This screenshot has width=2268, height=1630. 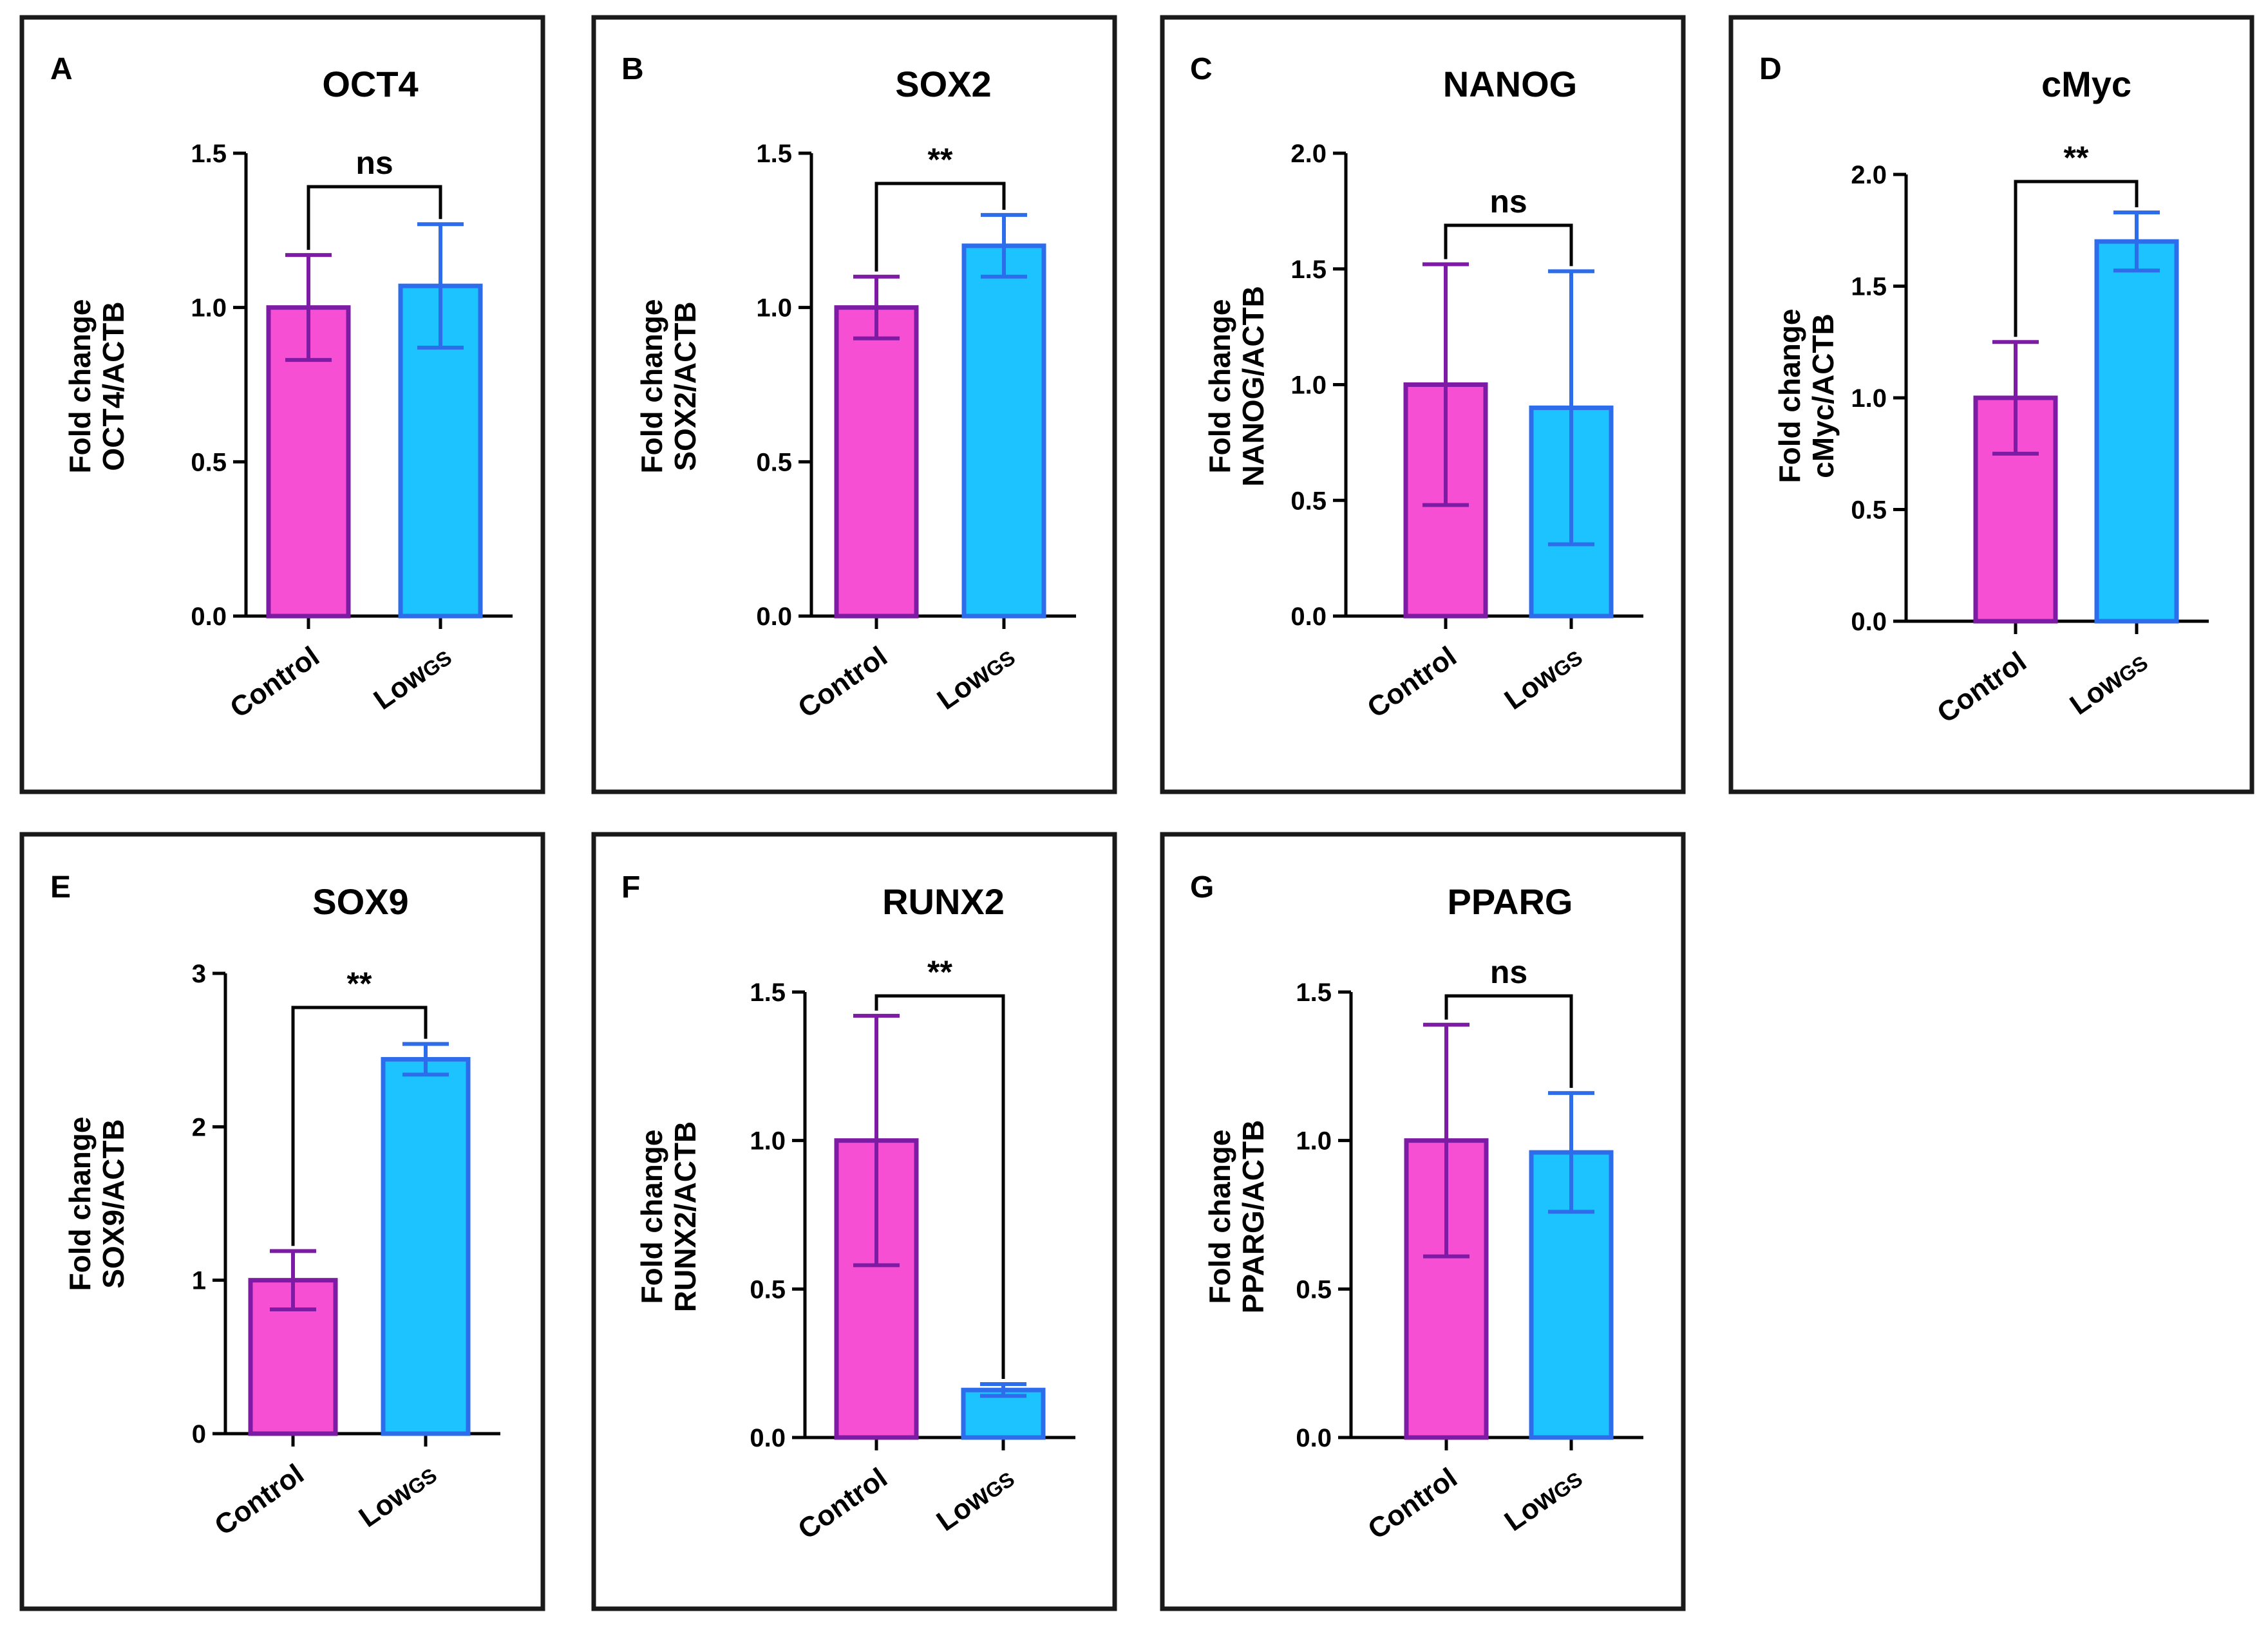 I want to click on chart-title: SOX9, so click(x=360, y=901).